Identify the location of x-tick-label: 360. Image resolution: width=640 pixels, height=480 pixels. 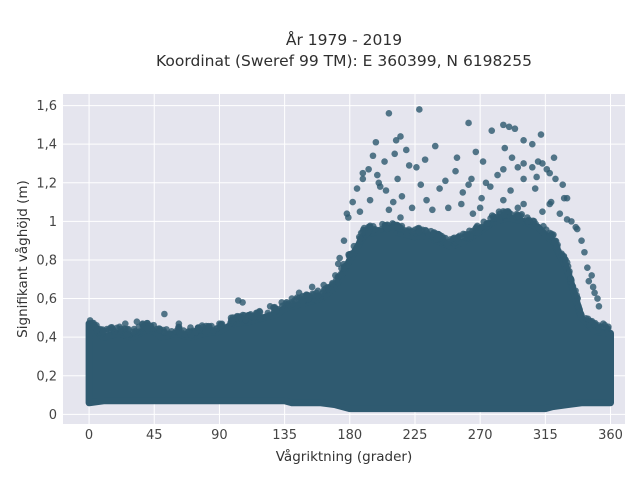
(610, 435).